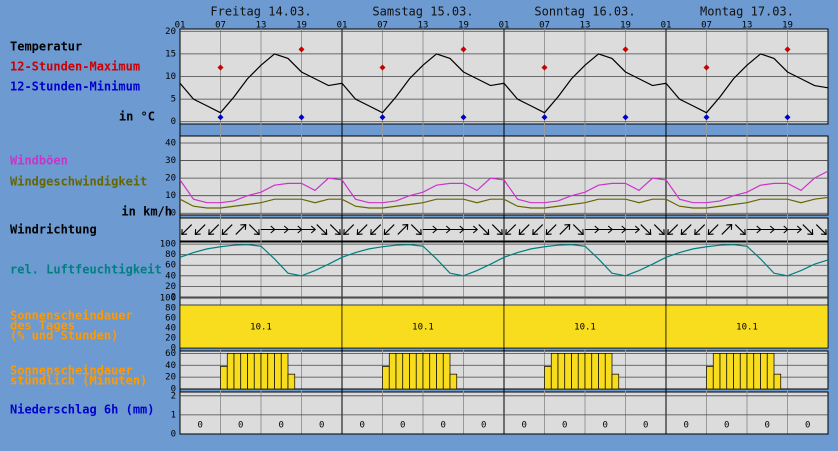 Image resolution: width=838 pixels, height=451 pixels. I want to click on y-tick-label: 5, so click(173, 100).